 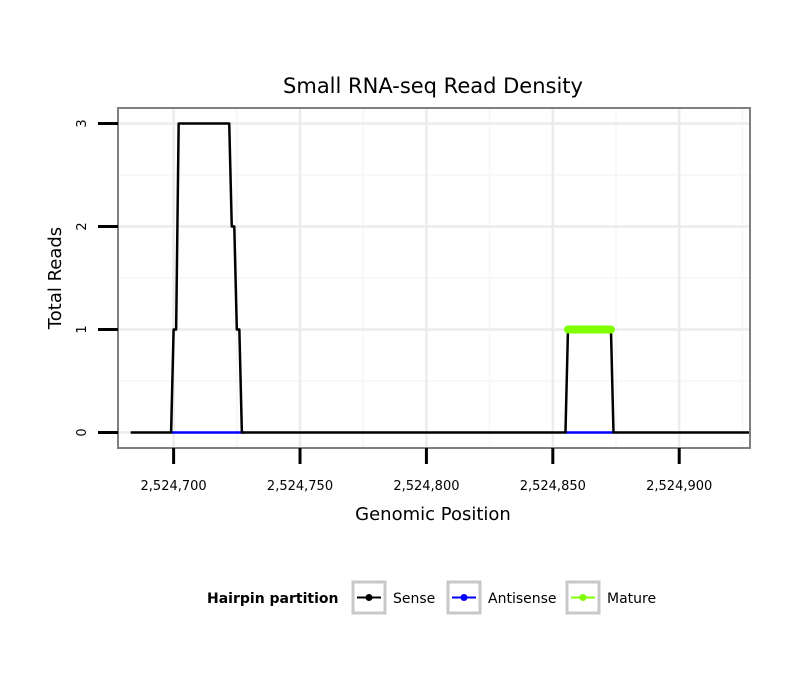 What do you see at coordinates (522, 599) in the screenshot?
I see `legend-label: Antisense` at bounding box center [522, 599].